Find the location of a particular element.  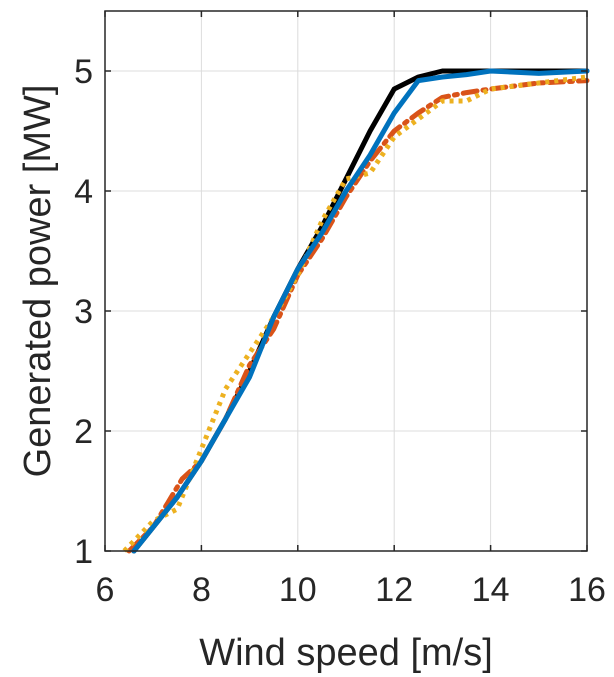

x-tick-label: 12 is located at coordinates (394, 590).